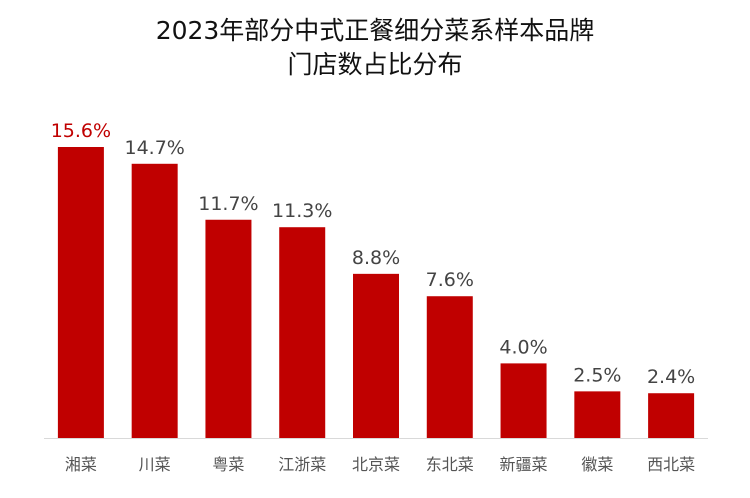  Describe the element at coordinates (375, 30) in the screenshot. I see `chart-title-line-1: 2023年部分中式正餐细分菜系样本品牌` at that location.